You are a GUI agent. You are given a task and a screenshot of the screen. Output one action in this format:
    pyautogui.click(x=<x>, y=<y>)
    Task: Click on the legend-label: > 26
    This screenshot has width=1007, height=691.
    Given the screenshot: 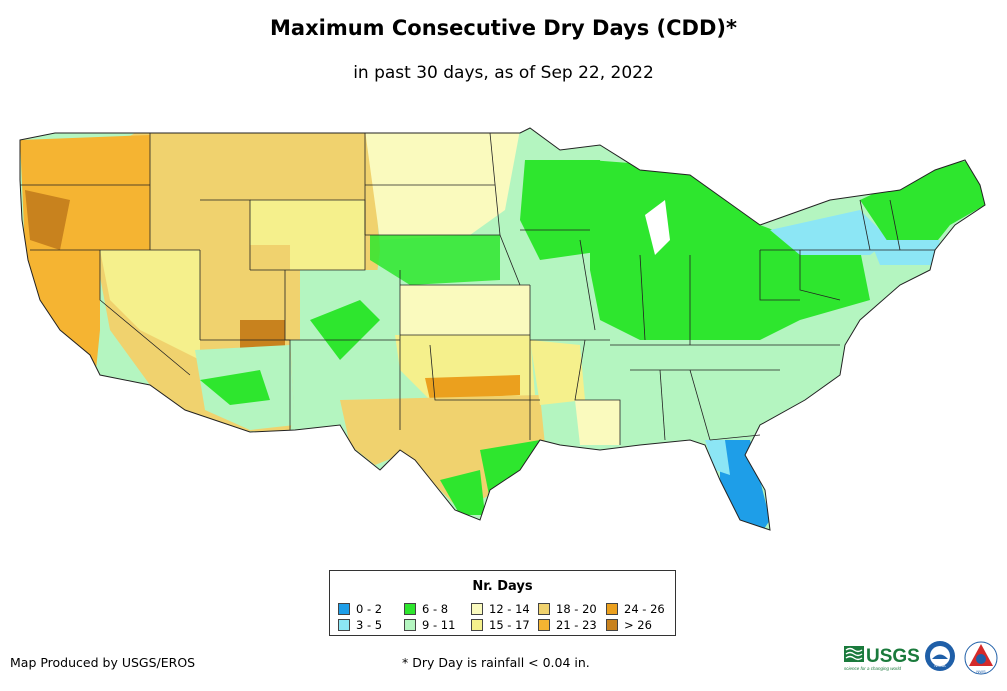 What is the action you would take?
    pyautogui.click(x=638, y=625)
    